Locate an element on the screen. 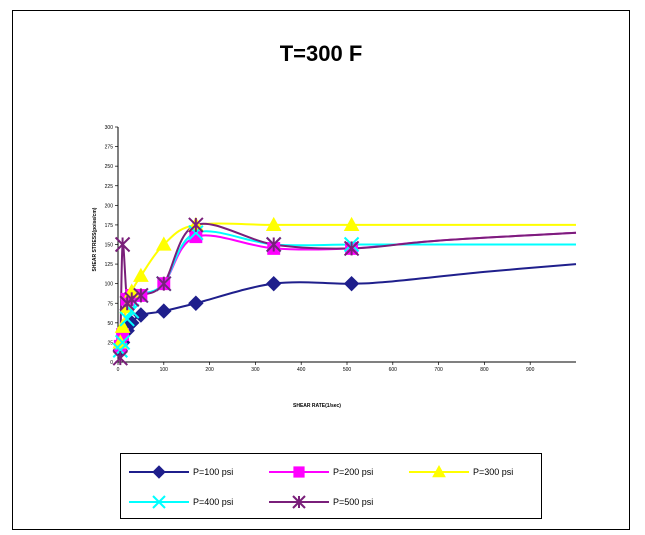 This screenshot has height=535, width=645. x-tick-label: 700 is located at coordinates (438, 370).